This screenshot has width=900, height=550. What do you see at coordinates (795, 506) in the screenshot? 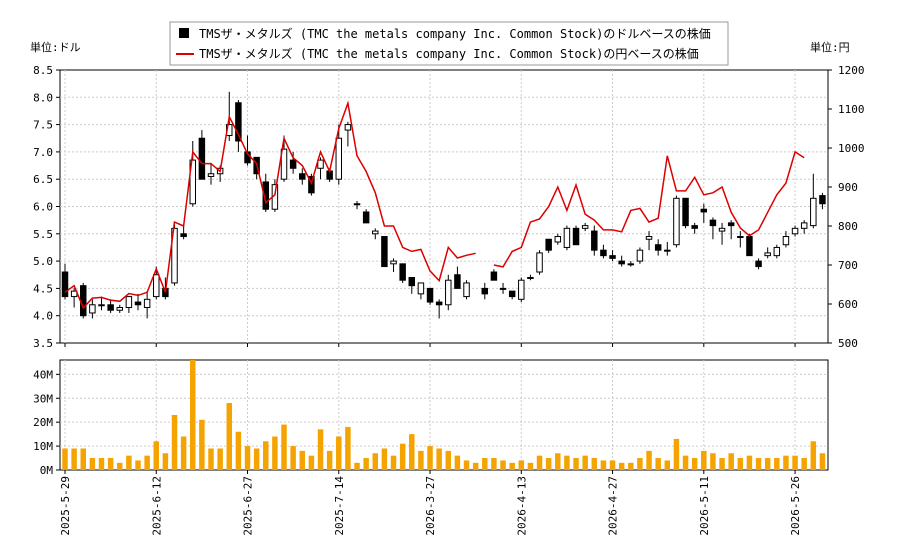
I see `x-tick-label: 2026-5-26` at bounding box center [795, 506].